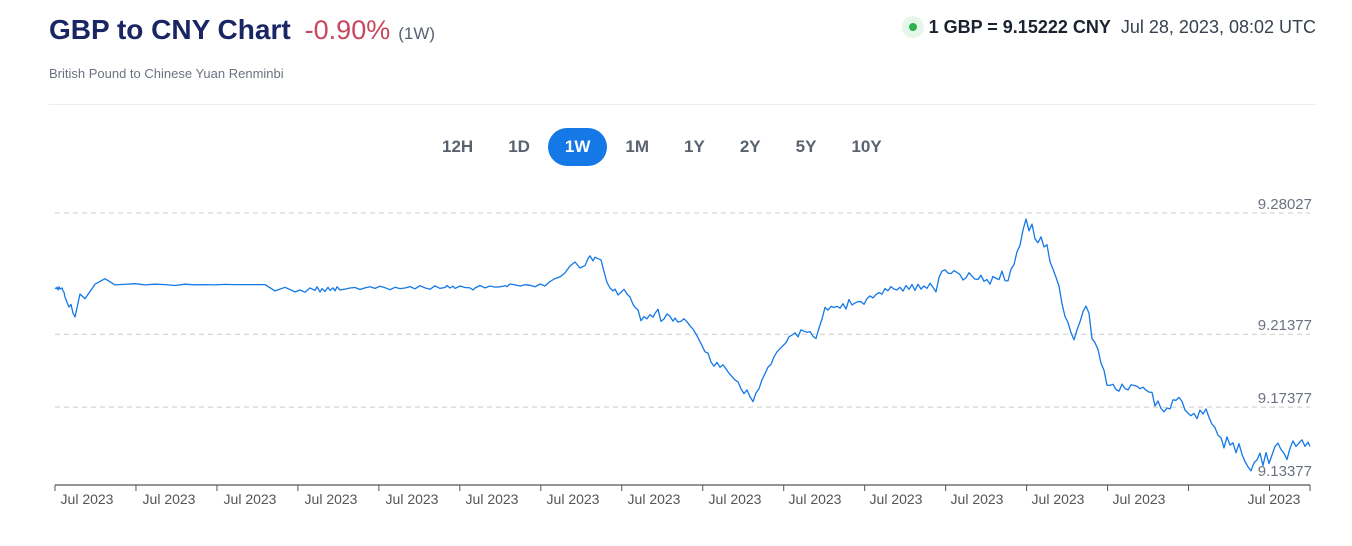  What do you see at coordinates (166, 73) in the screenshot?
I see `page-subtitle: British Pound to Chinese Yuan Renminbi` at bounding box center [166, 73].